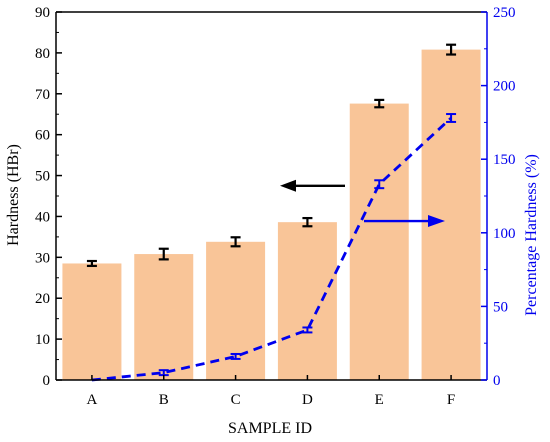 The height and width of the screenshot is (442, 550). Describe the element at coordinates (13, 195) in the screenshot. I see `y-left-axis-title: Hardness (HBr)` at that location.